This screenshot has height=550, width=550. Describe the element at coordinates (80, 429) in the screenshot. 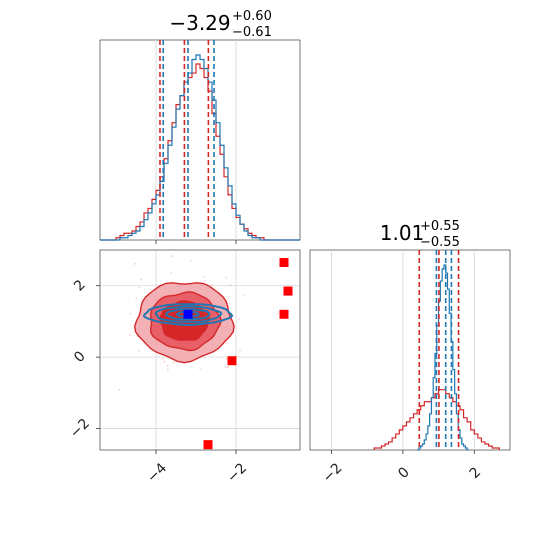

I see `y-tick-label: −2` at that location.